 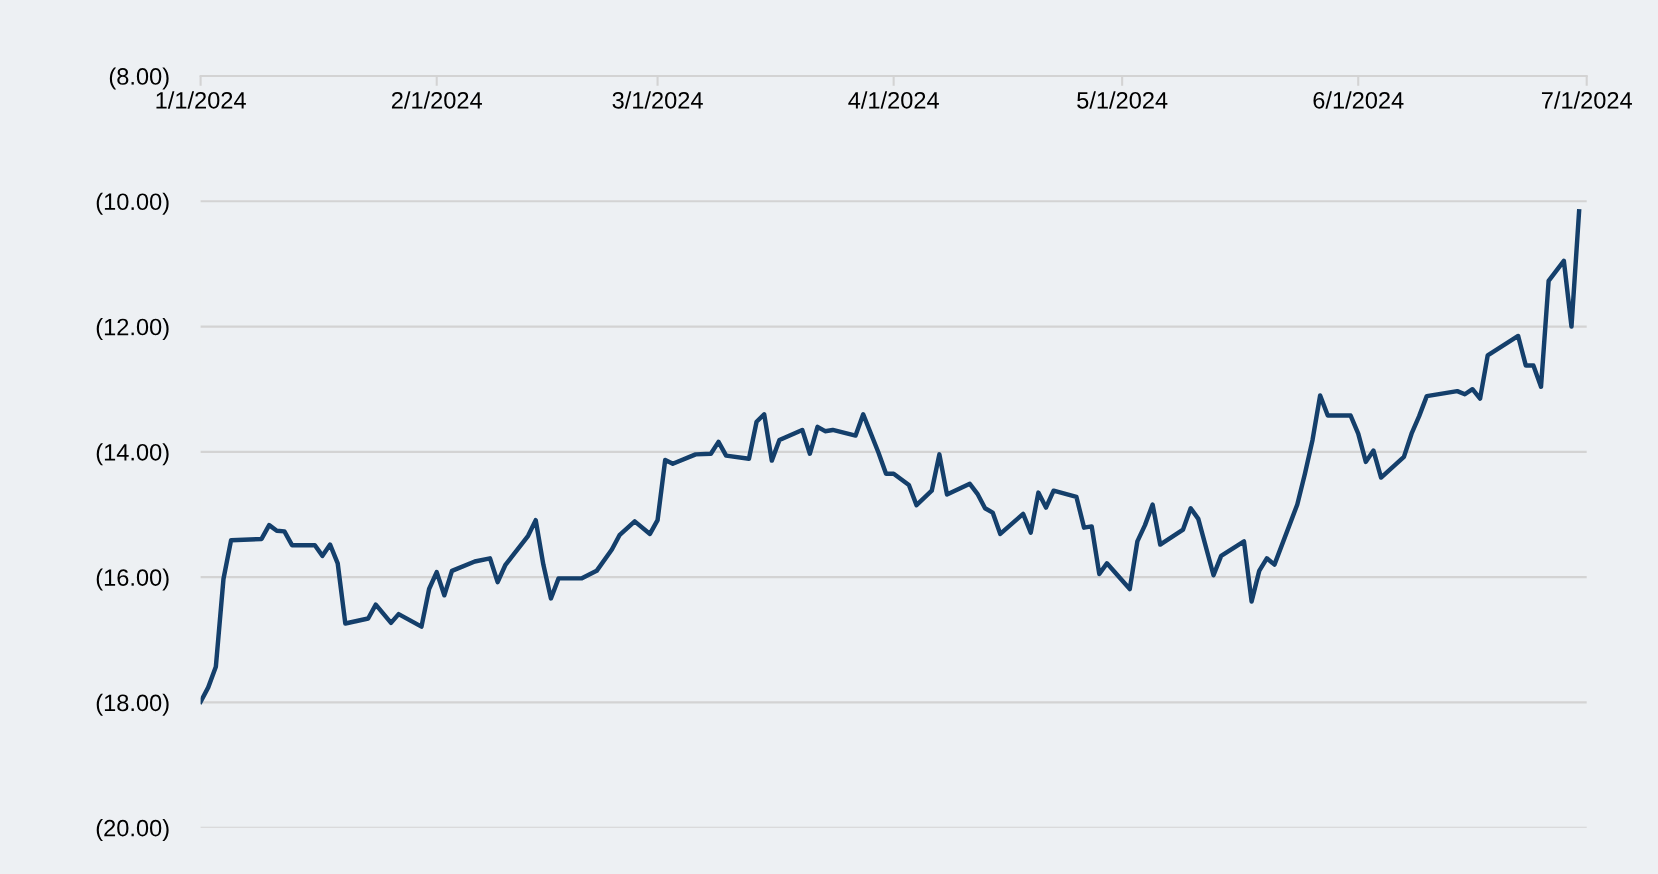 What do you see at coordinates (132, 830) in the screenshot?
I see `y-tick-label: (20.00)` at bounding box center [132, 830].